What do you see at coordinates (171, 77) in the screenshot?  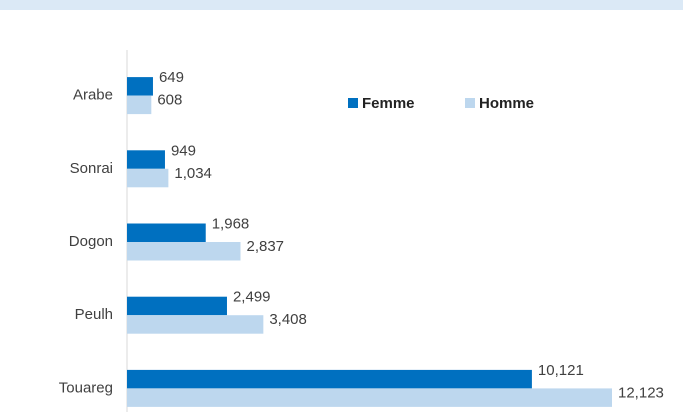 I see `value-label: 649` at bounding box center [171, 77].